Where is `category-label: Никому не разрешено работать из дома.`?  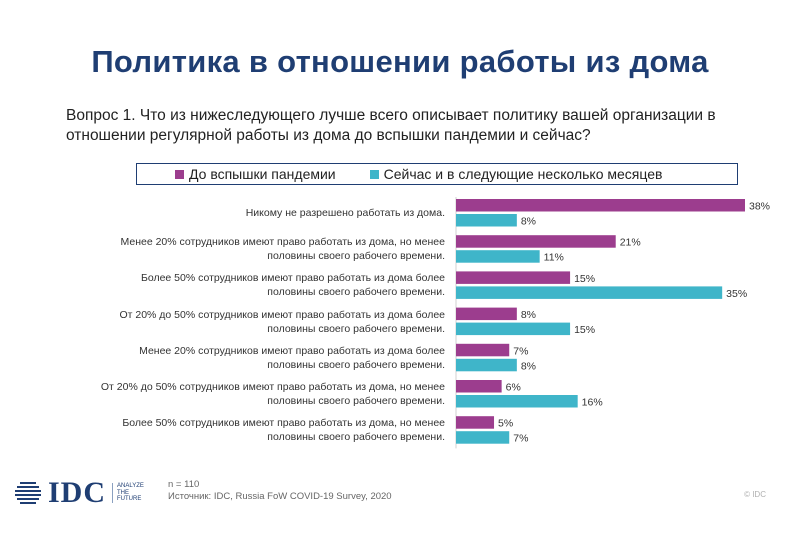 category-label: Никому не разрешено работать из дома. is located at coordinates (235, 213).